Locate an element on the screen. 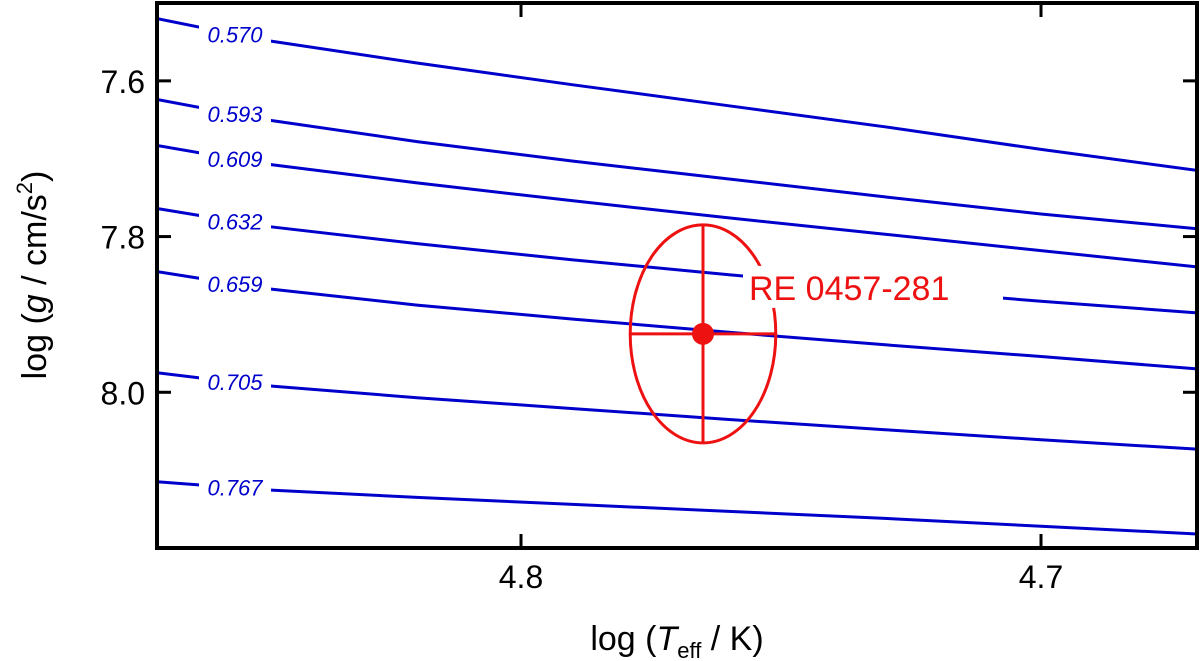 The height and width of the screenshot is (661, 1200). track-label-0.570: 0.570 is located at coordinates (235, 34).